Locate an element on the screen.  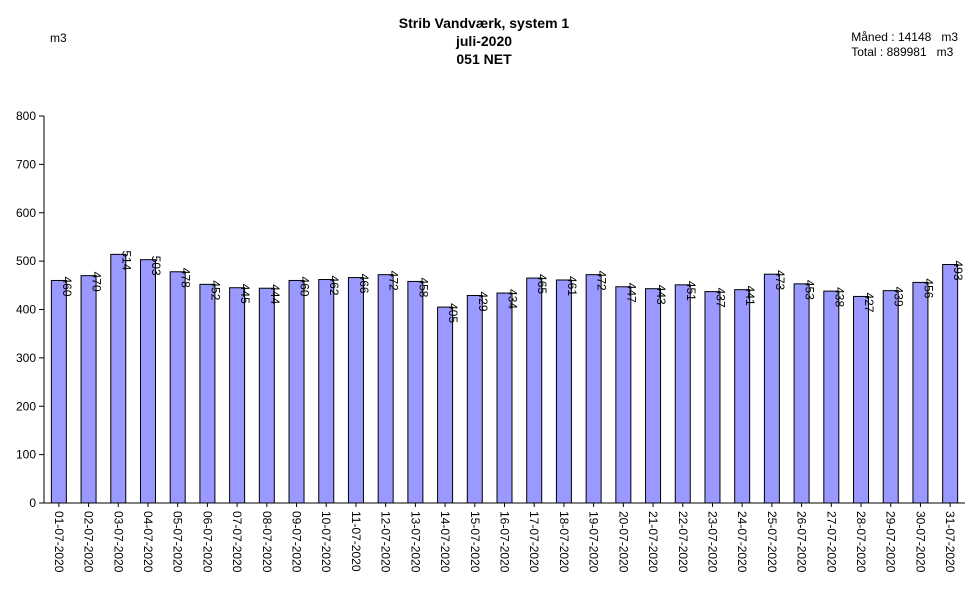
data-label: 444 is located at coordinates (275, 294).